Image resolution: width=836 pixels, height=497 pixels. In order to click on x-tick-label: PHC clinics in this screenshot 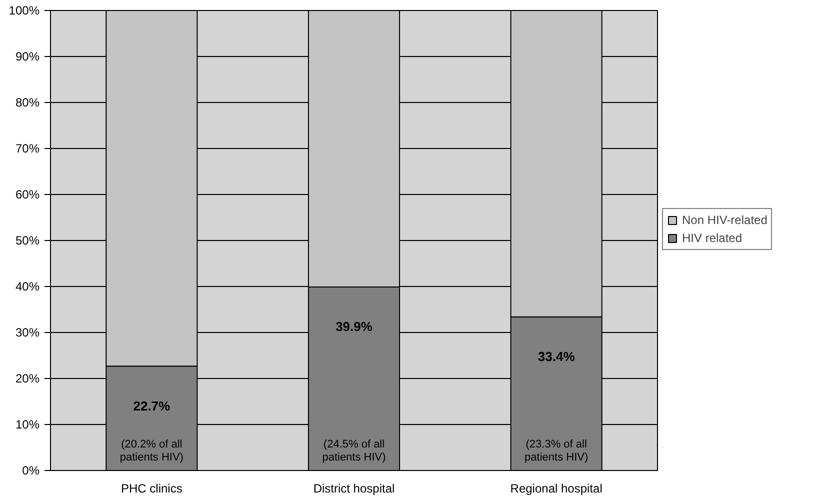, I will do `click(151, 489)`.